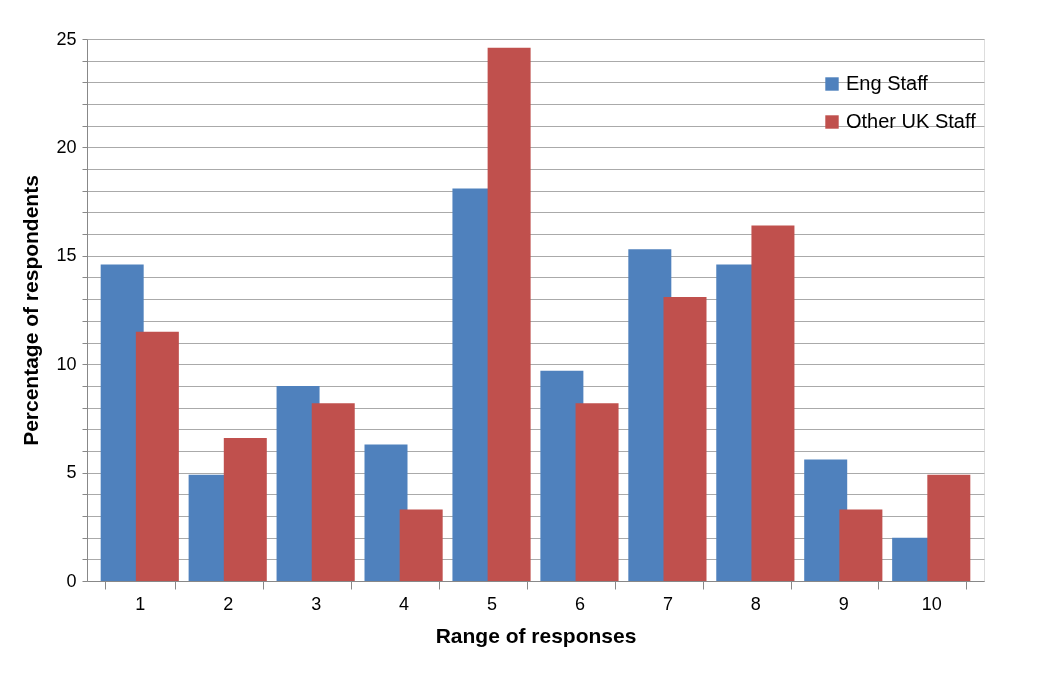 Image resolution: width=1048 pixels, height=693 pixels. I want to click on y-tick-label: 25, so click(66, 38).